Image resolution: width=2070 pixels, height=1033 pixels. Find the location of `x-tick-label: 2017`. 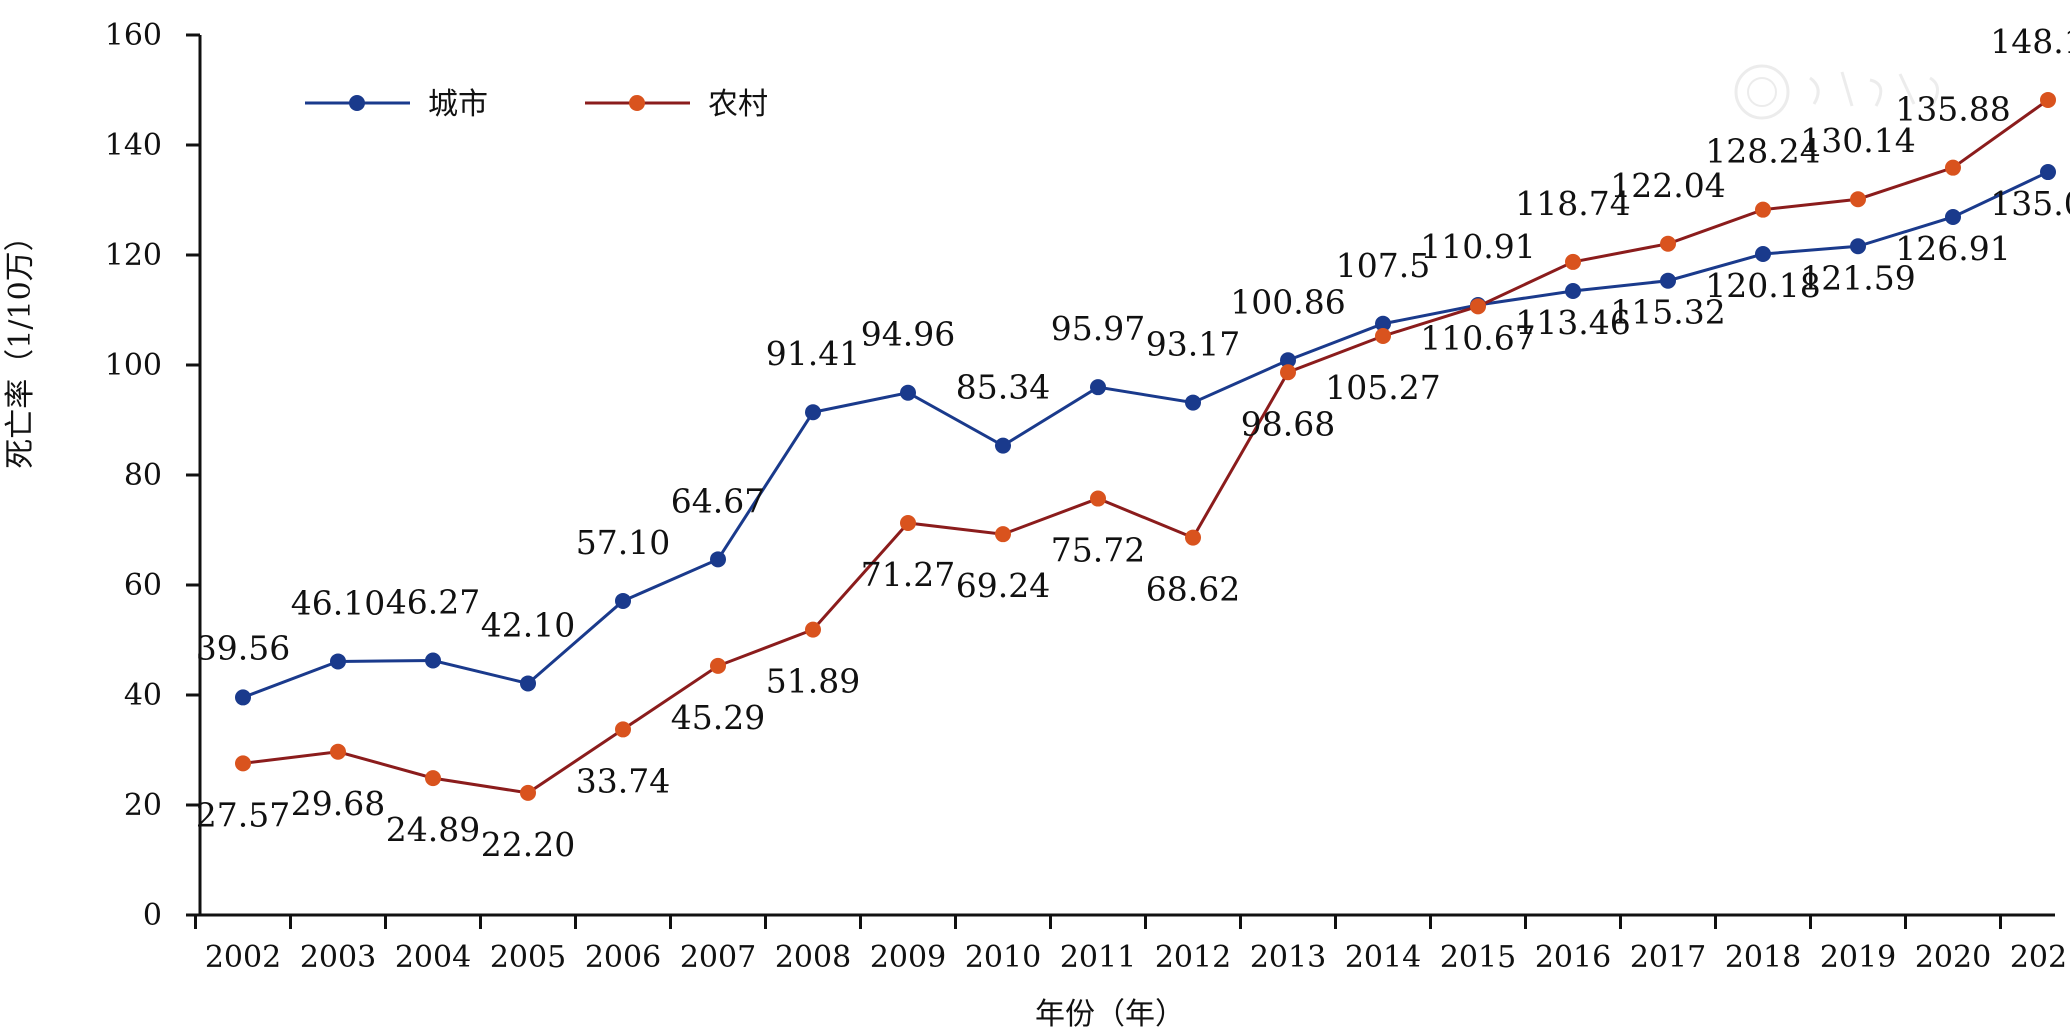

x-tick-label: 2017 is located at coordinates (1668, 957).